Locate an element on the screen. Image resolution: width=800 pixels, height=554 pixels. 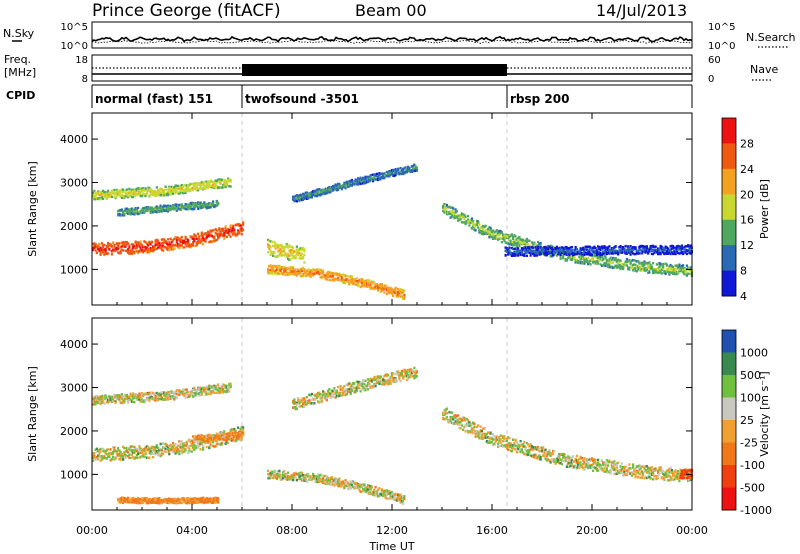
y-tick-label: 3000 is located at coordinates (74, 183).